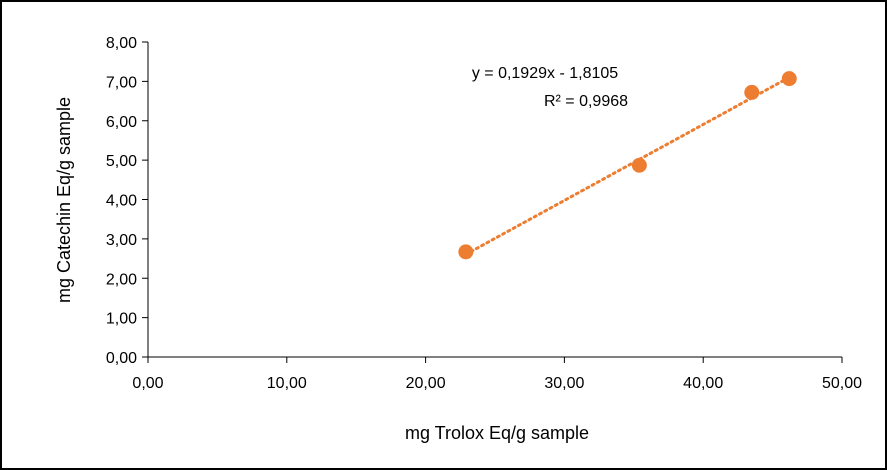  What do you see at coordinates (564, 383) in the screenshot?
I see `x-tick-label: 30,00` at bounding box center [564, 383].